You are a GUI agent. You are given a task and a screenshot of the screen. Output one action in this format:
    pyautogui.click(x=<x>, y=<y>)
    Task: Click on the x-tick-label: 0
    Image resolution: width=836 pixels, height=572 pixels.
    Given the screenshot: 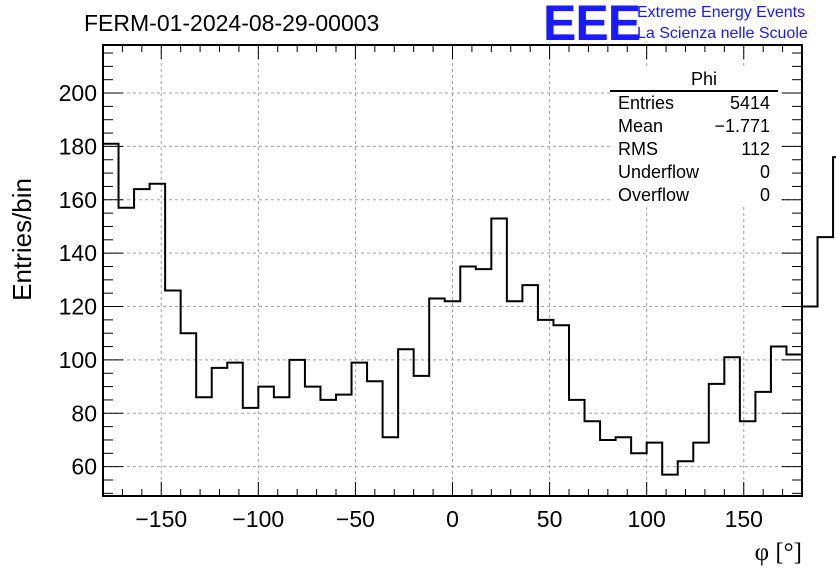 What is the action you would take?
    pyautogui.click(x=452, y=519)
    